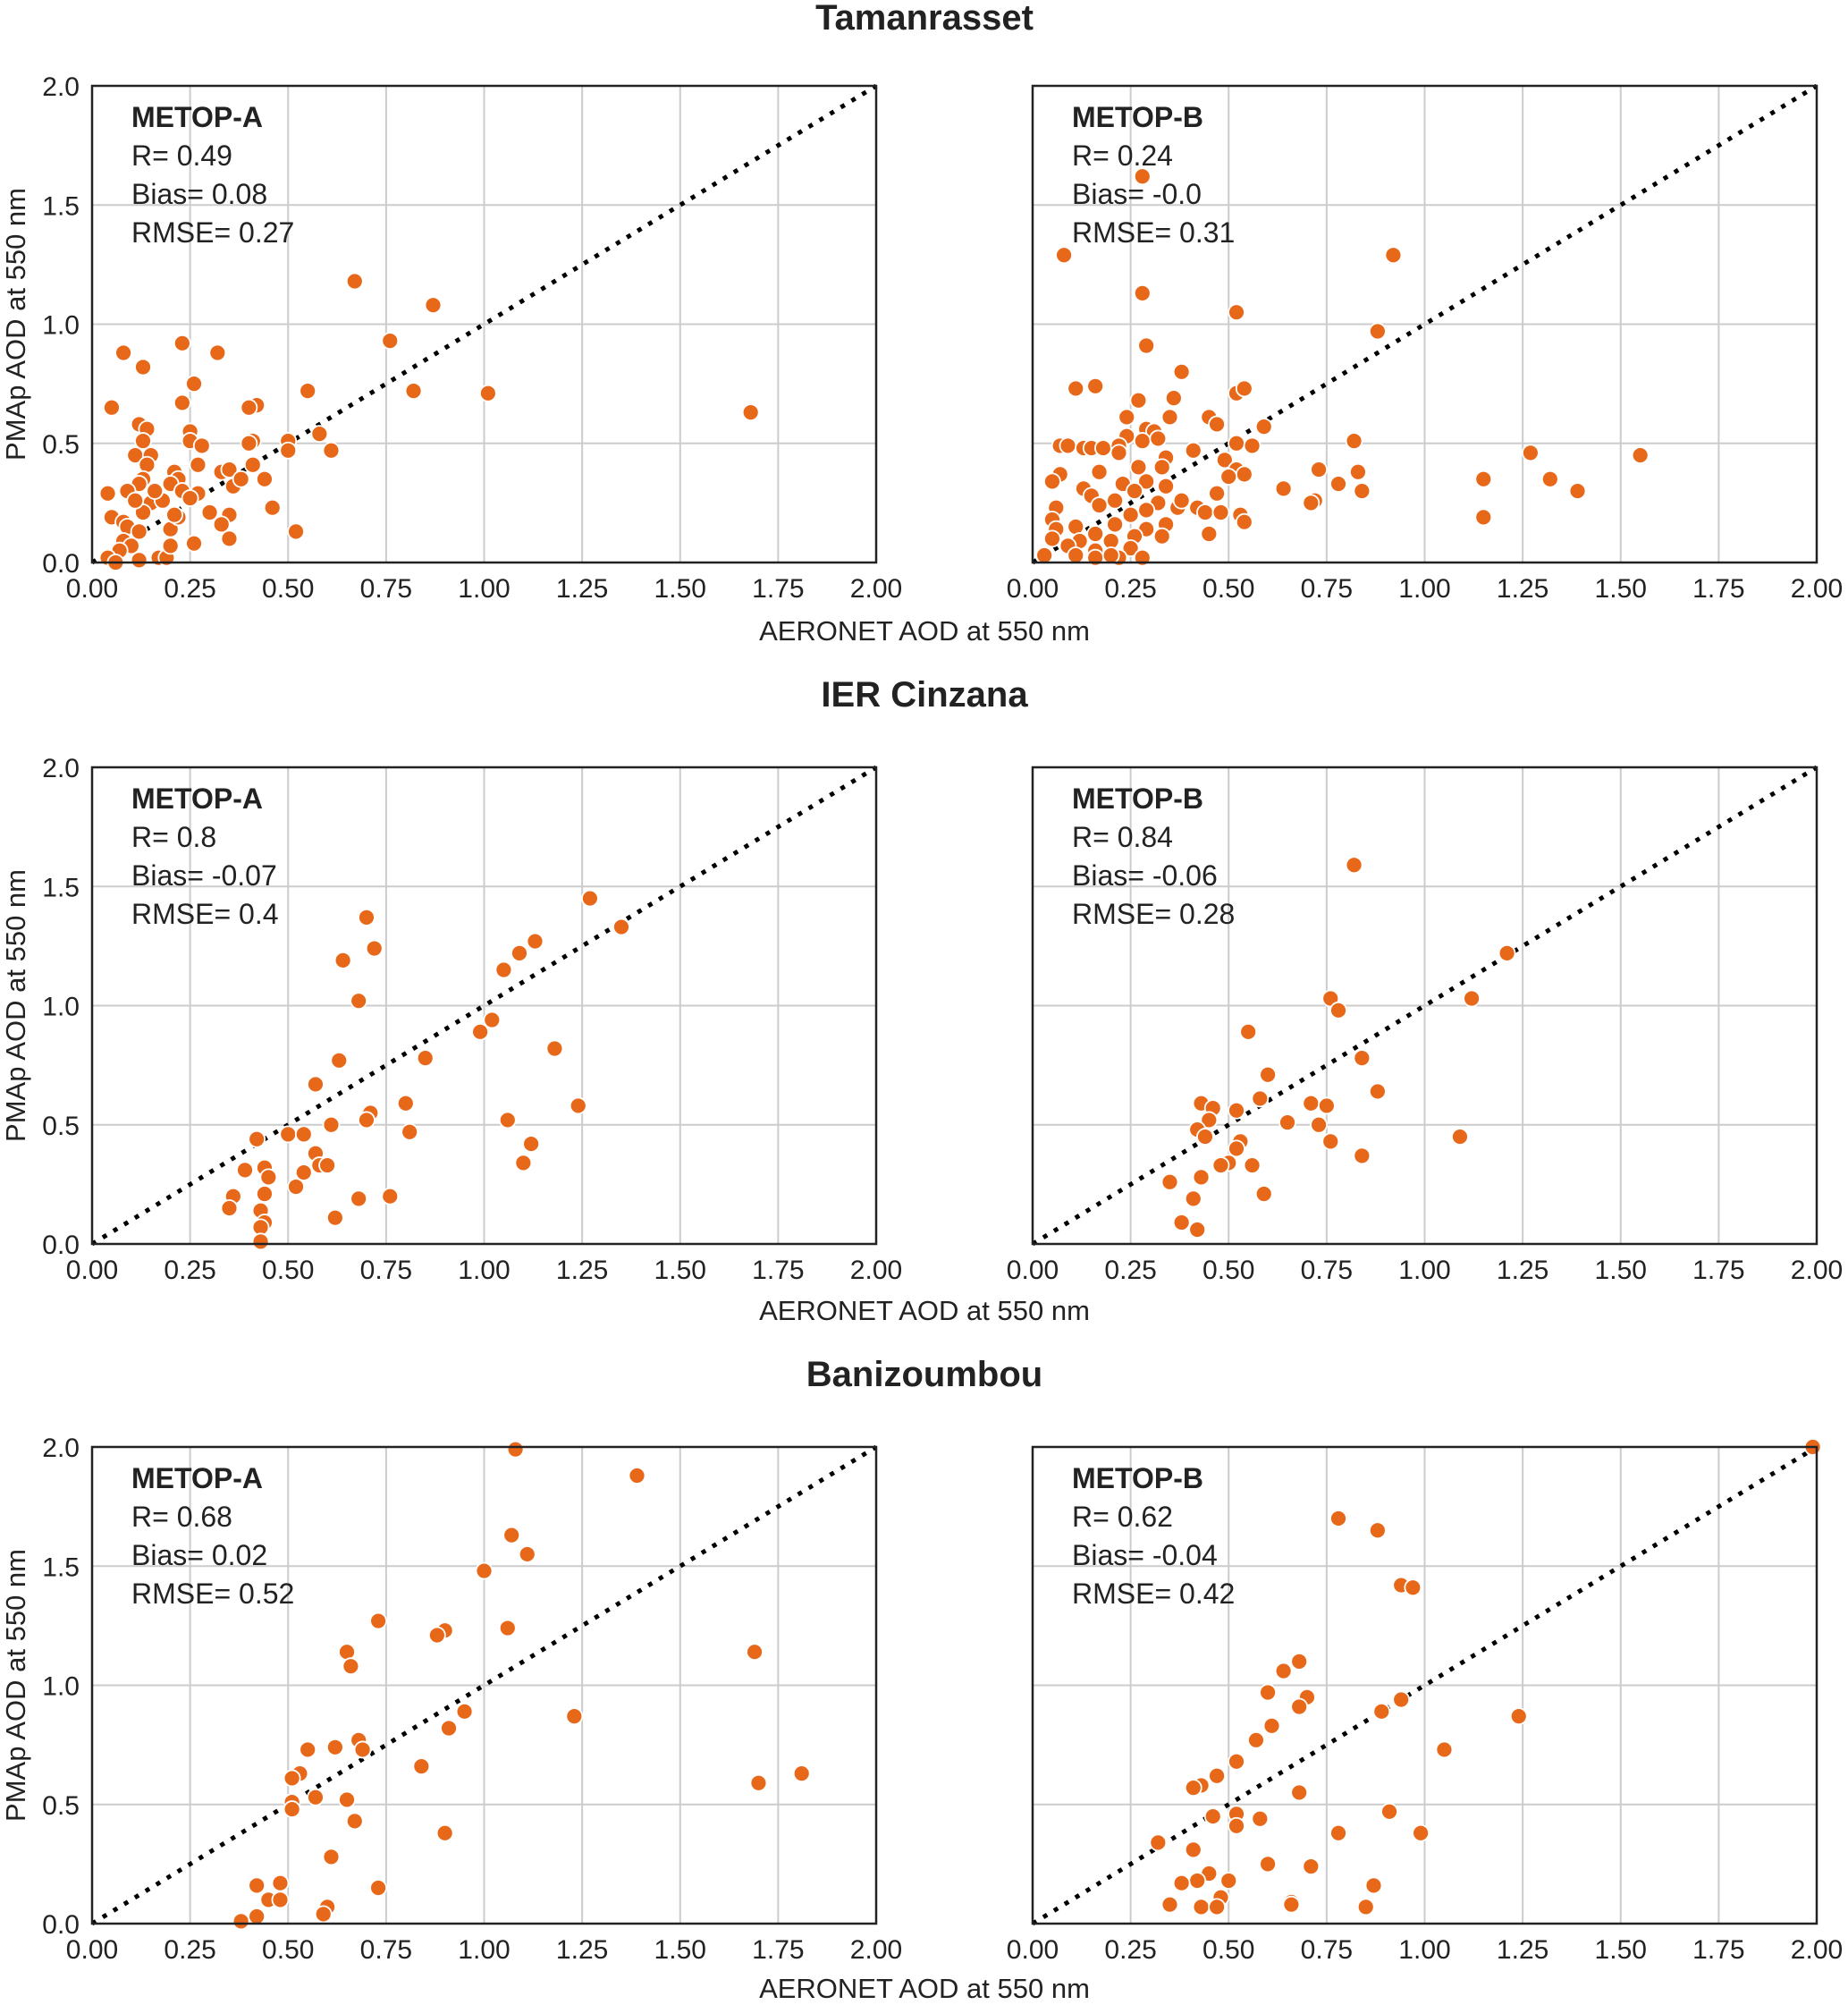  I want to click on stat-bias: Bias= -0.07, so click(204, 876).